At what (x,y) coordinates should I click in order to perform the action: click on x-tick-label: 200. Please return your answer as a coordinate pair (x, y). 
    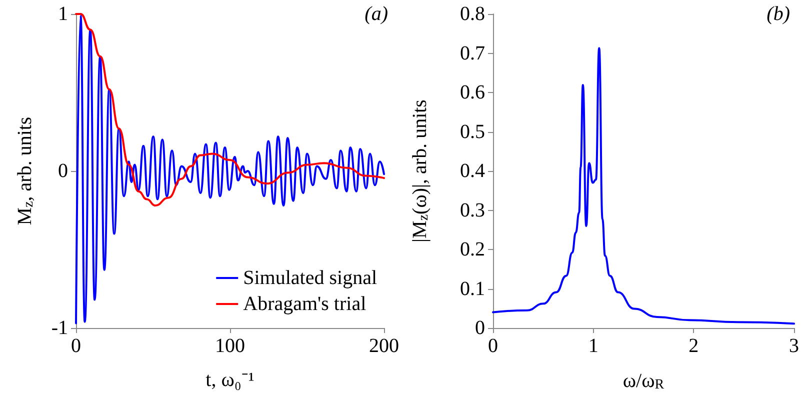
    Looking at the image, I should click on (384, 346).